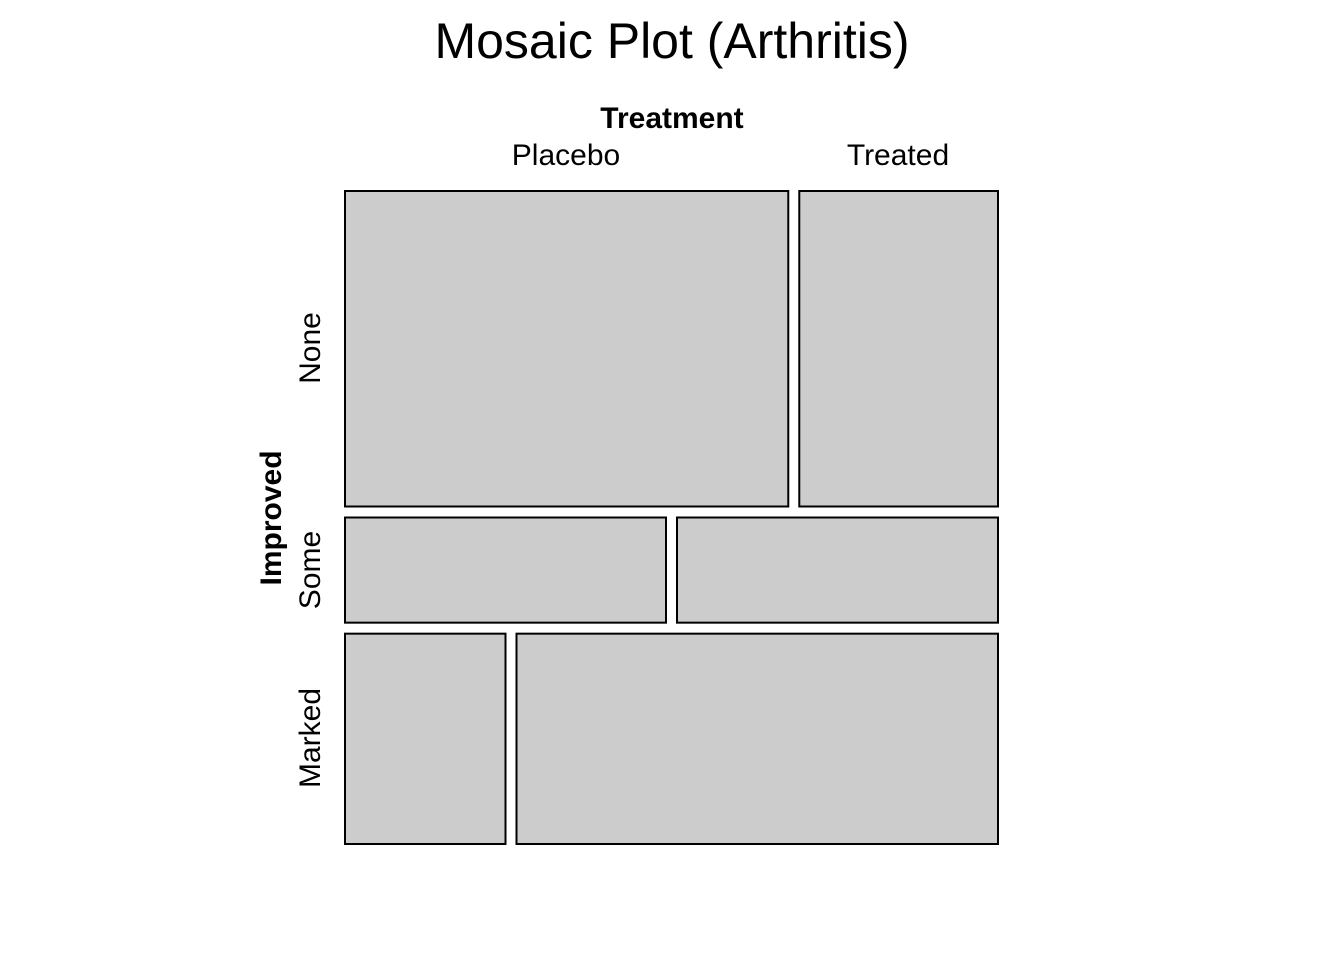 The height and width of the screenshot is (960, 1344). Describe the element at coordinates (671, 41) in the screenshot. I see `chart-title: Mosaic Plot (Arthritis)` at that location.